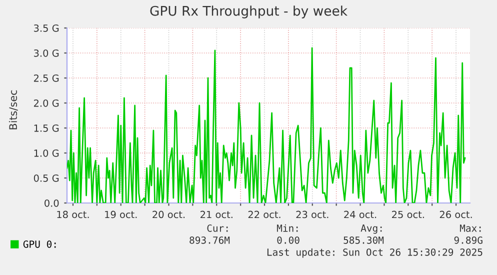  Describe the element at coordinates (46, 28) in the screenshot. I see `y-tick-label: 3.5 G` at that location.